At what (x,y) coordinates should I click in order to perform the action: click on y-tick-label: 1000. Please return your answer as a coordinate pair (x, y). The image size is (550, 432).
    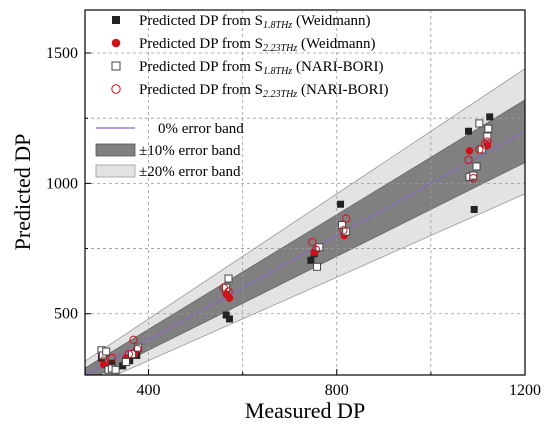
    Looking at the image, I should click on (62, 183).